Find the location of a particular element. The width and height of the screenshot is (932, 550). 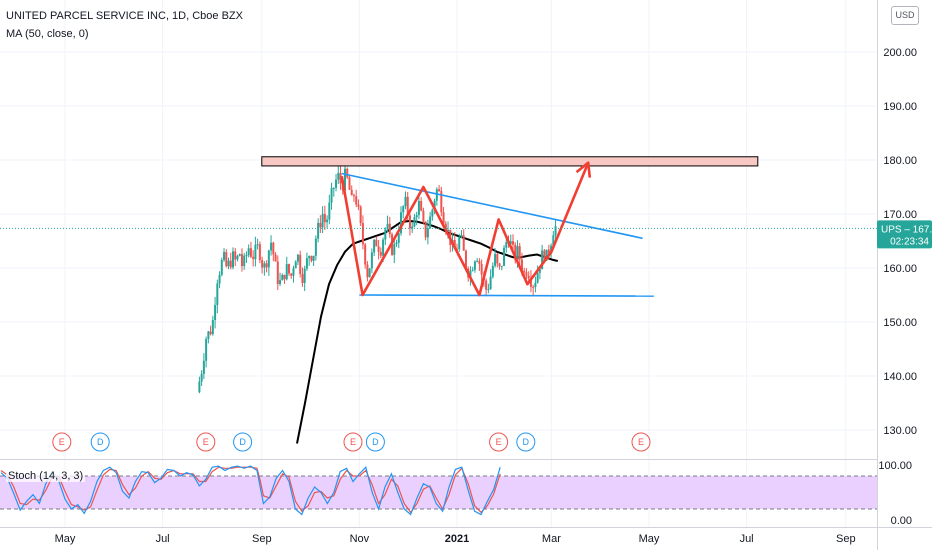

time-tick-label: Nov is located at coordinates (360, 539).